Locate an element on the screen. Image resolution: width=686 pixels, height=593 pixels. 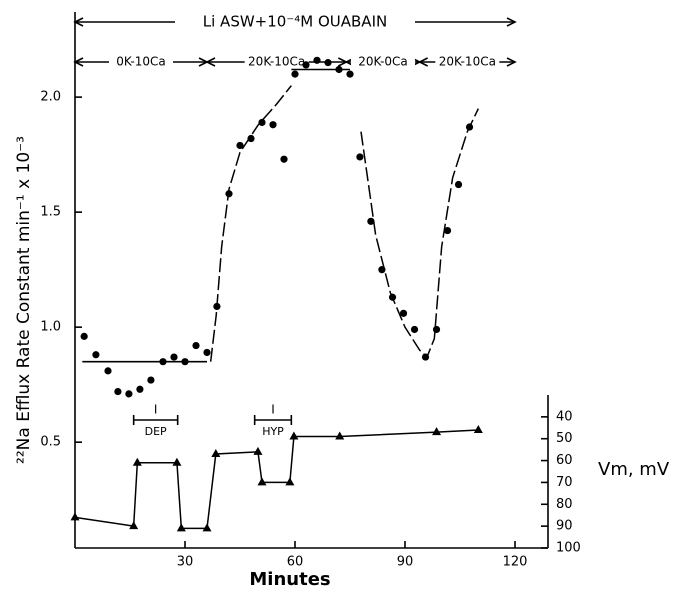
segment-label: 0K-10Ca is located at coordinates (141, 62).